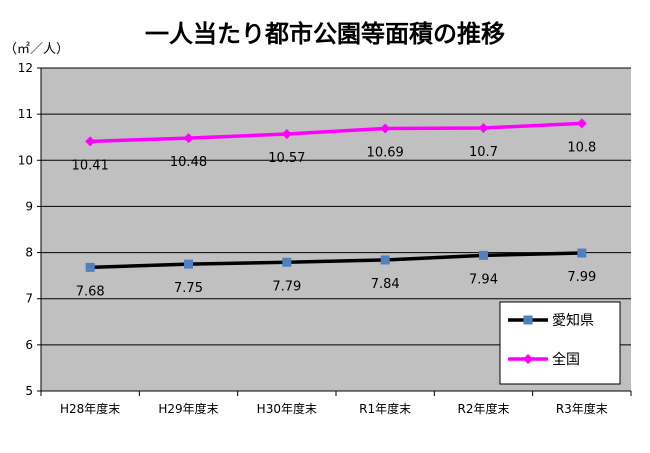 The width and height of the screenshot is (650, 453). I want to click on y-tick-label: 12, so click(25, 68).